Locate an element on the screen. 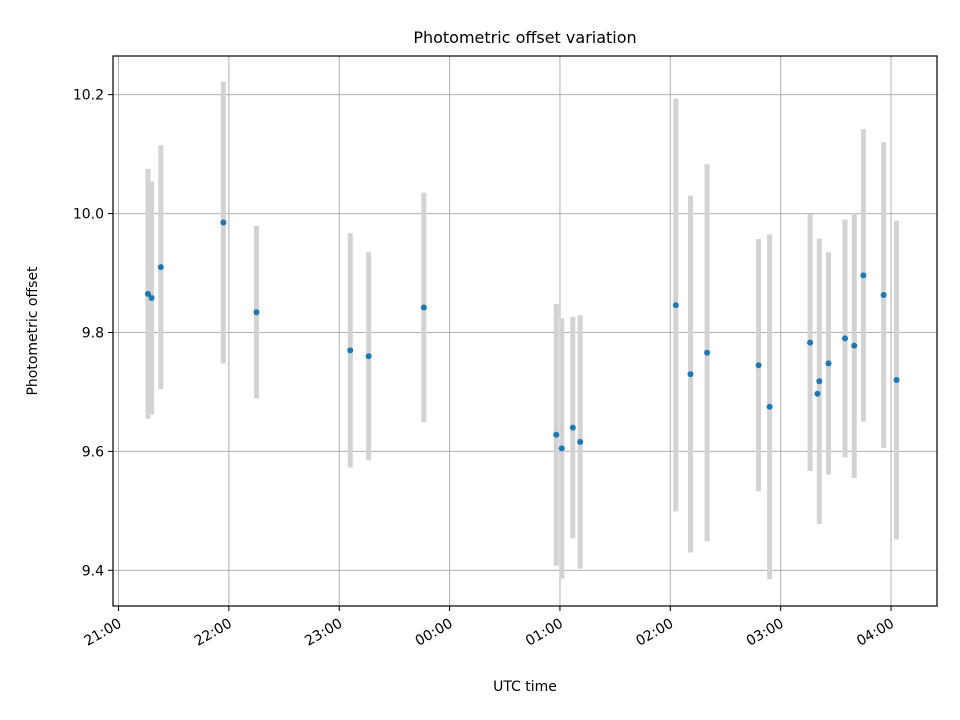  y-axis-label: Photometric offset is located at coordinates (33, 331).